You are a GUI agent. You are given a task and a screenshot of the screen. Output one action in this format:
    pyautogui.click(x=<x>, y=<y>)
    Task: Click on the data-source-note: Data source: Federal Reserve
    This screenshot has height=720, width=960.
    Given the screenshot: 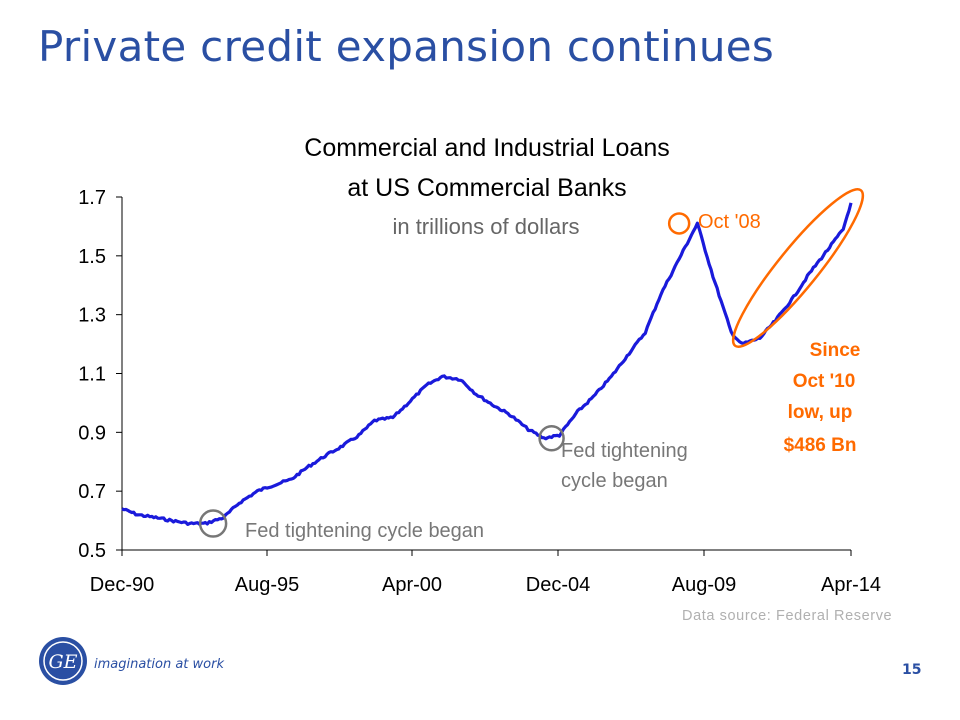 What is the action you would take?
    pyautogui.click(x=787, y=616)
    